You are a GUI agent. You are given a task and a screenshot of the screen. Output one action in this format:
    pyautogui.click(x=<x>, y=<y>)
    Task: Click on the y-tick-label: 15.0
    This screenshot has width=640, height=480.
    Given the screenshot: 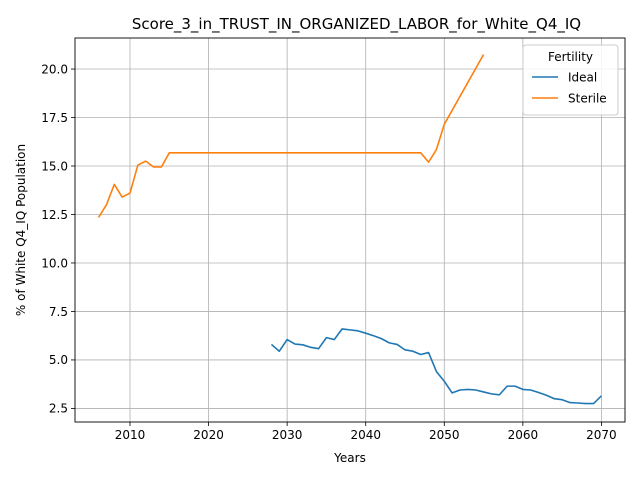 What is the action you would take?
    pyautogui.click(x=54, y=166)
    